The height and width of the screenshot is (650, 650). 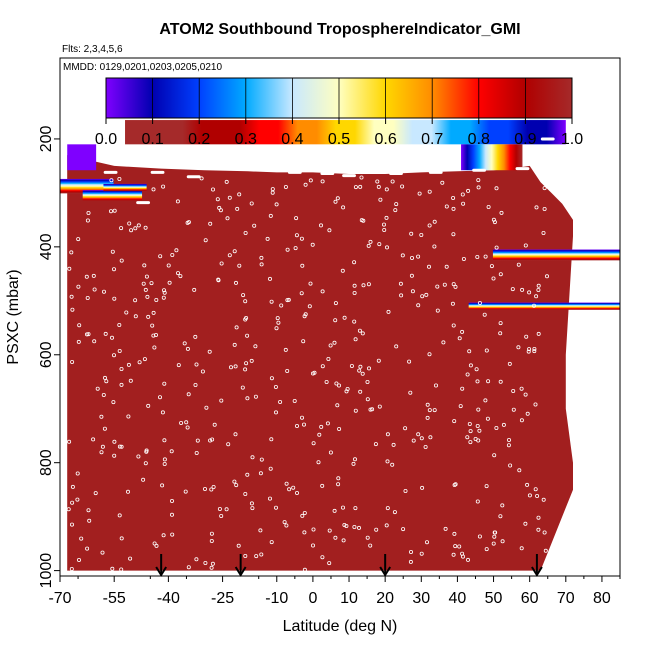 I want to click on colorbar: 0.0 0.1 0.2 0.3 0.4 0.5 0.6 0.7 0.8 0.9 1.0, so click(x=339, y=112).